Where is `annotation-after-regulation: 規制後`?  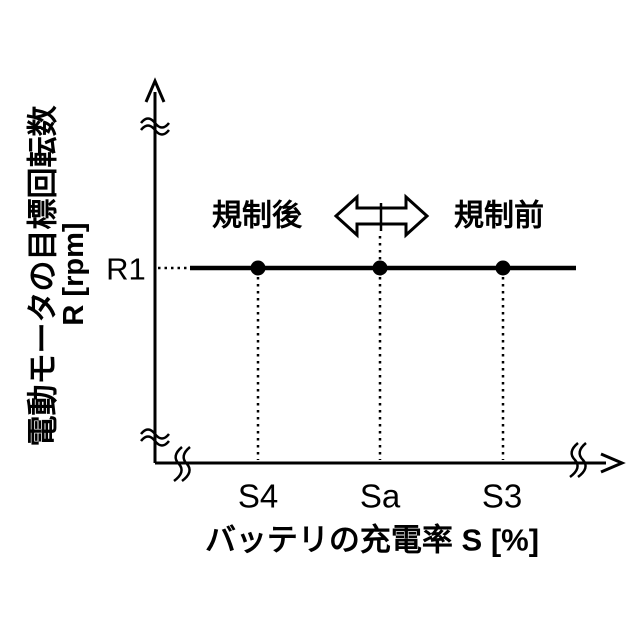 annotation-after-regulation: 規制後 is located at coordinates (257, 216).